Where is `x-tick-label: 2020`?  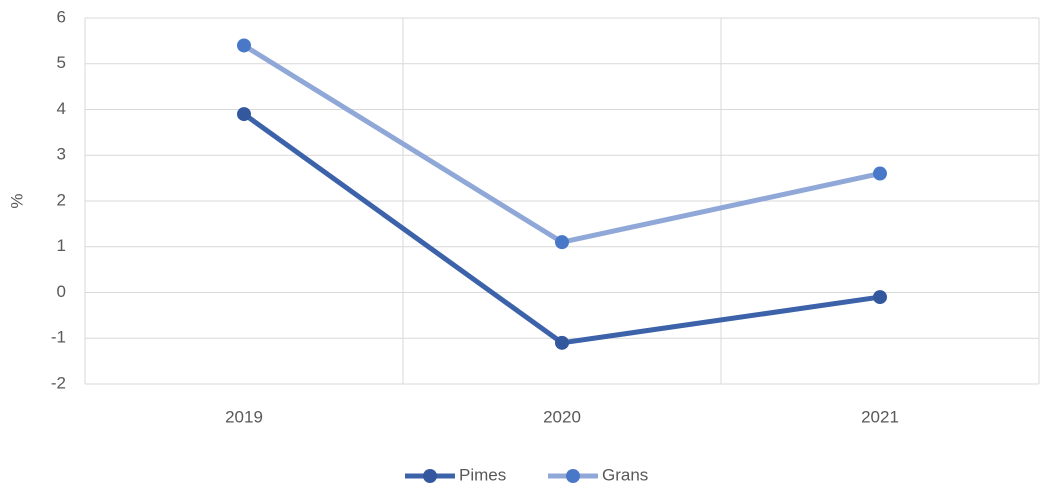 x-tick-label: 2020 is located at coordinates (562, 416).